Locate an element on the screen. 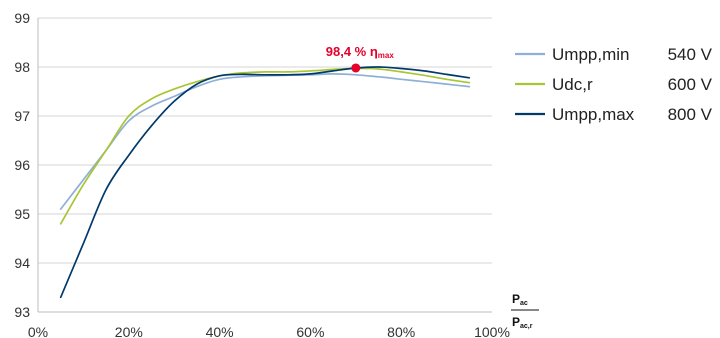 This screenshot has height=338, width=720. y-tick-label: 99 is located at coordinates (22, 18).